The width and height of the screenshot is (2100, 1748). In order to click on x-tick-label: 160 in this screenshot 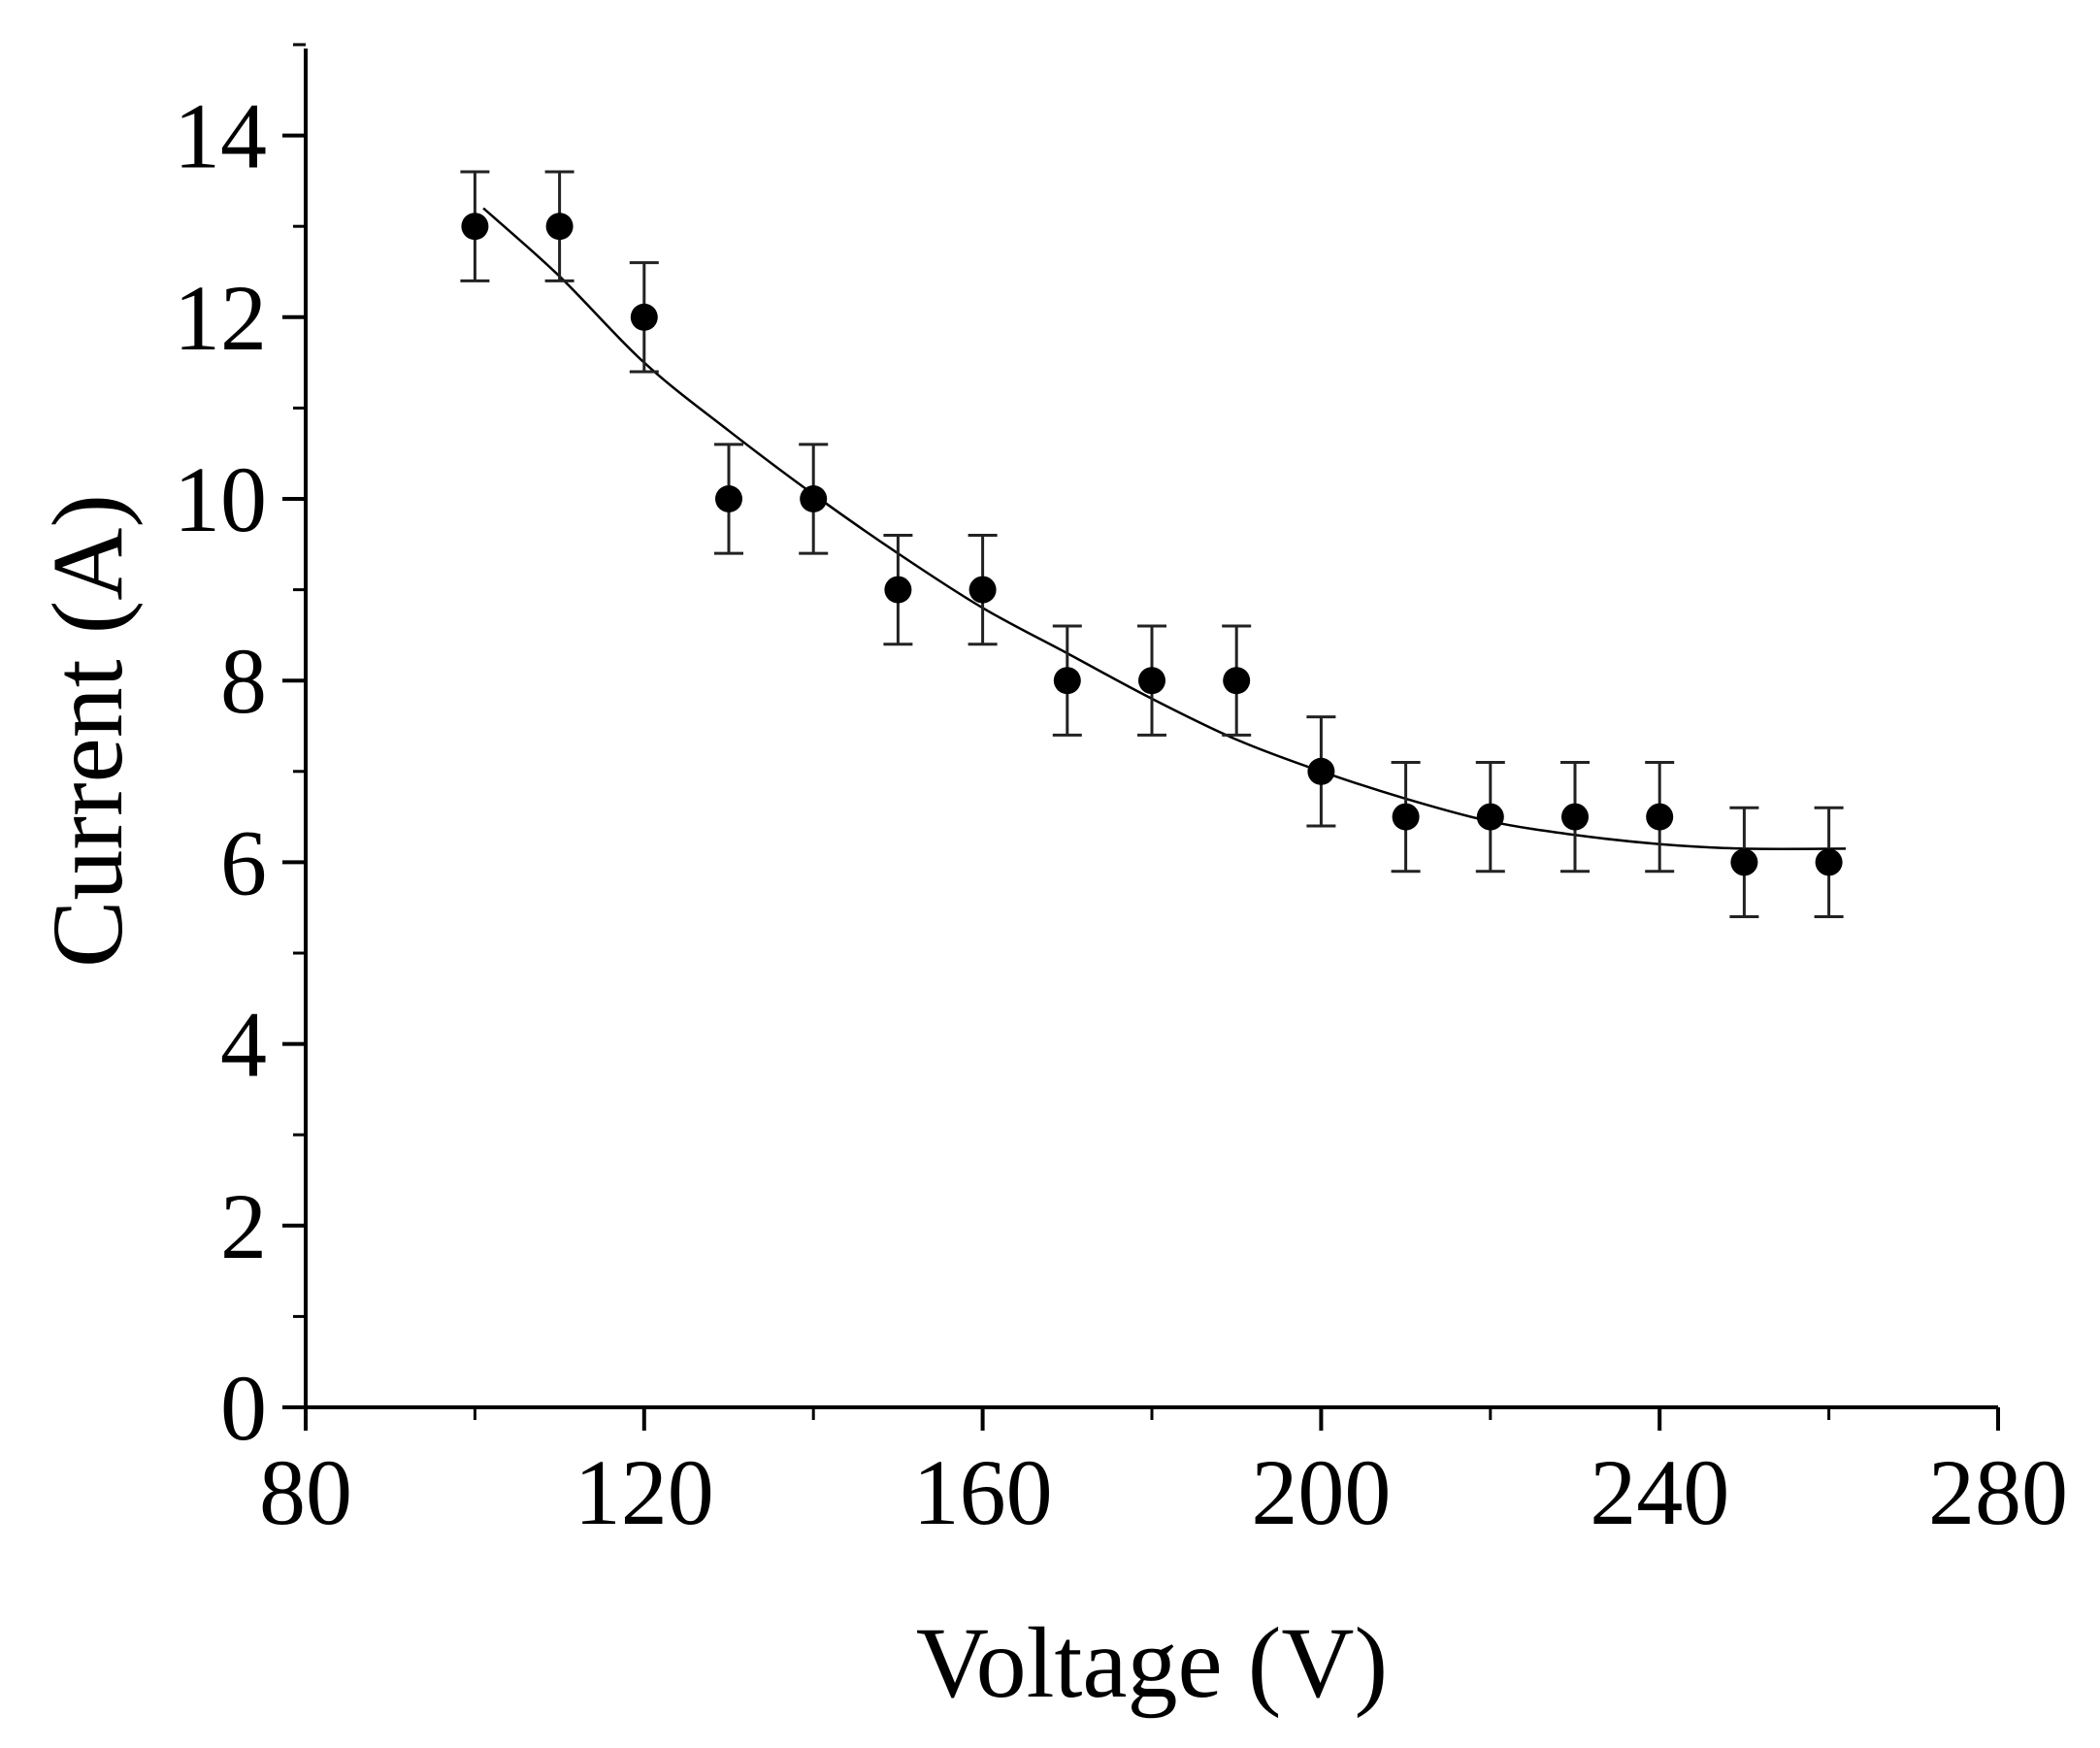, I will do `click(983, 1492)`.